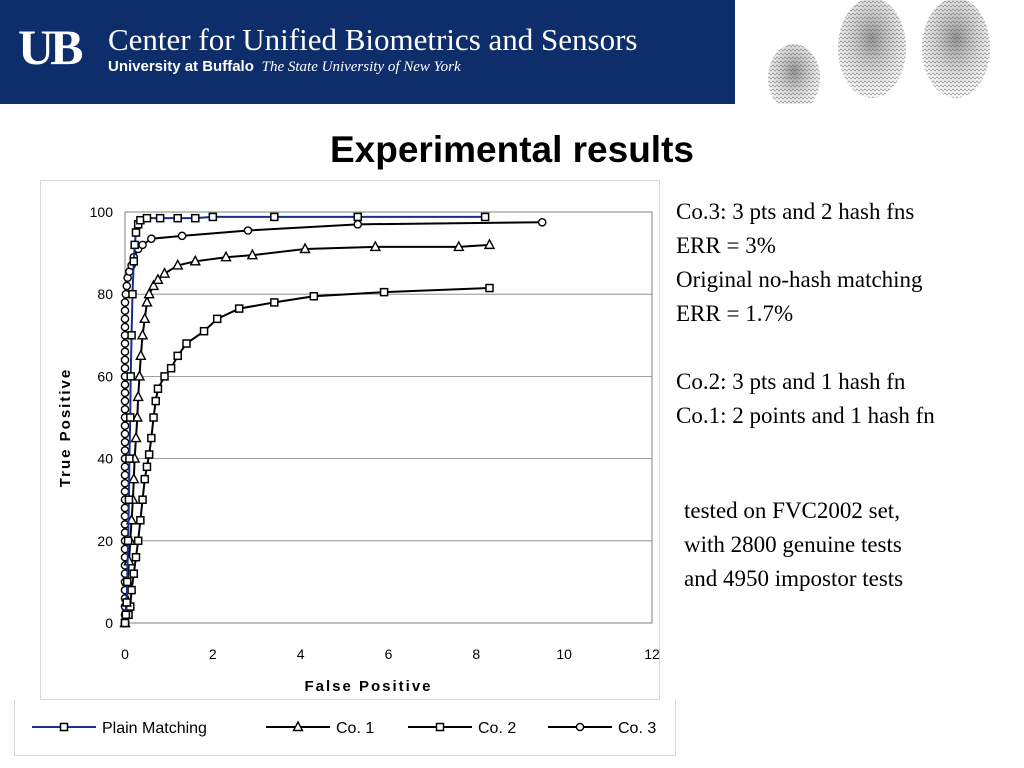 This screenshot has width=1024, height=768. I want to click on ub-logo: UB, so click(50, 47).